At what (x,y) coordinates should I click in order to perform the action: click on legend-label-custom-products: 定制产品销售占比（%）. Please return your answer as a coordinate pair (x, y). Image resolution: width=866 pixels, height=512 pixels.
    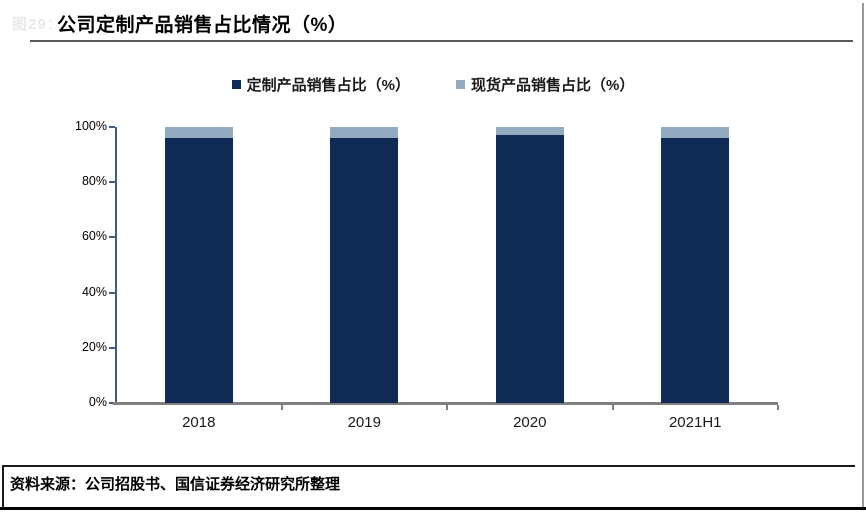
    Looking at the image, I should click on (328, 85).